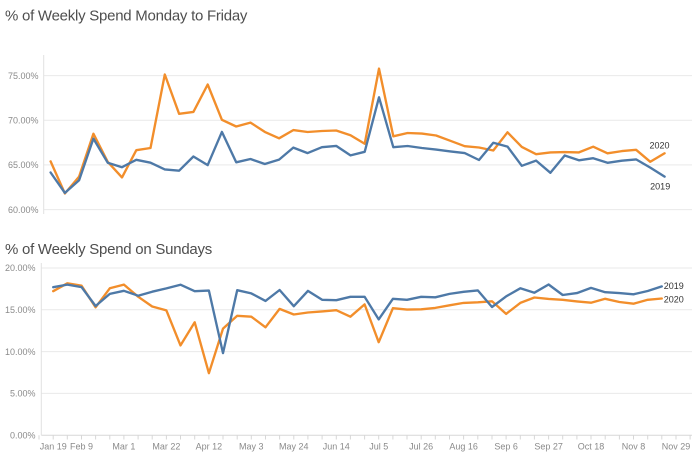 The width and height of the screenshot is (700, 462). I want to click on svg-text: Sep 27, so click(548, 447).